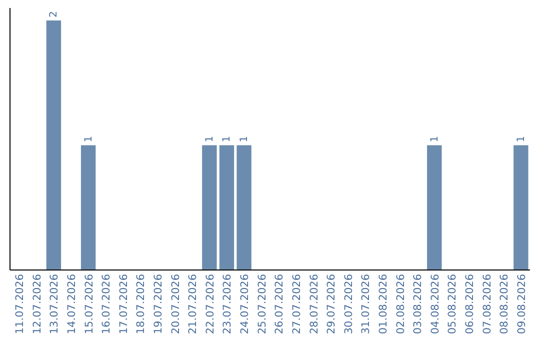  I want to click on x-tick-label: 01.08.2026, so click(383, 304).